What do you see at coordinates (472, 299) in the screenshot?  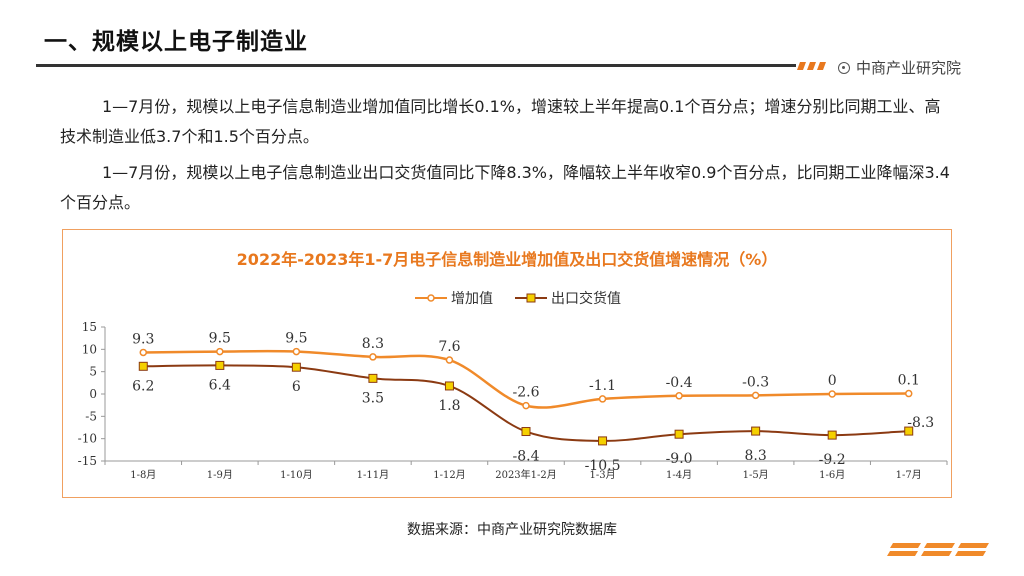 I see `legend-label-value-added: 增加值` at bounding box center [472, 299].